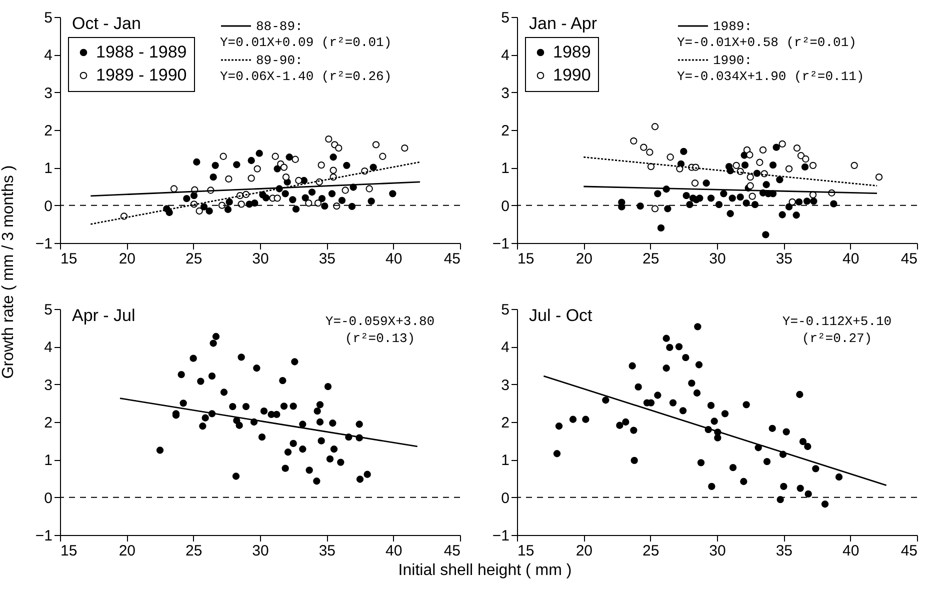 This screenshot has width=938, height=592. I want to click on chart-title: Apr - Jul, so click(104, 315).